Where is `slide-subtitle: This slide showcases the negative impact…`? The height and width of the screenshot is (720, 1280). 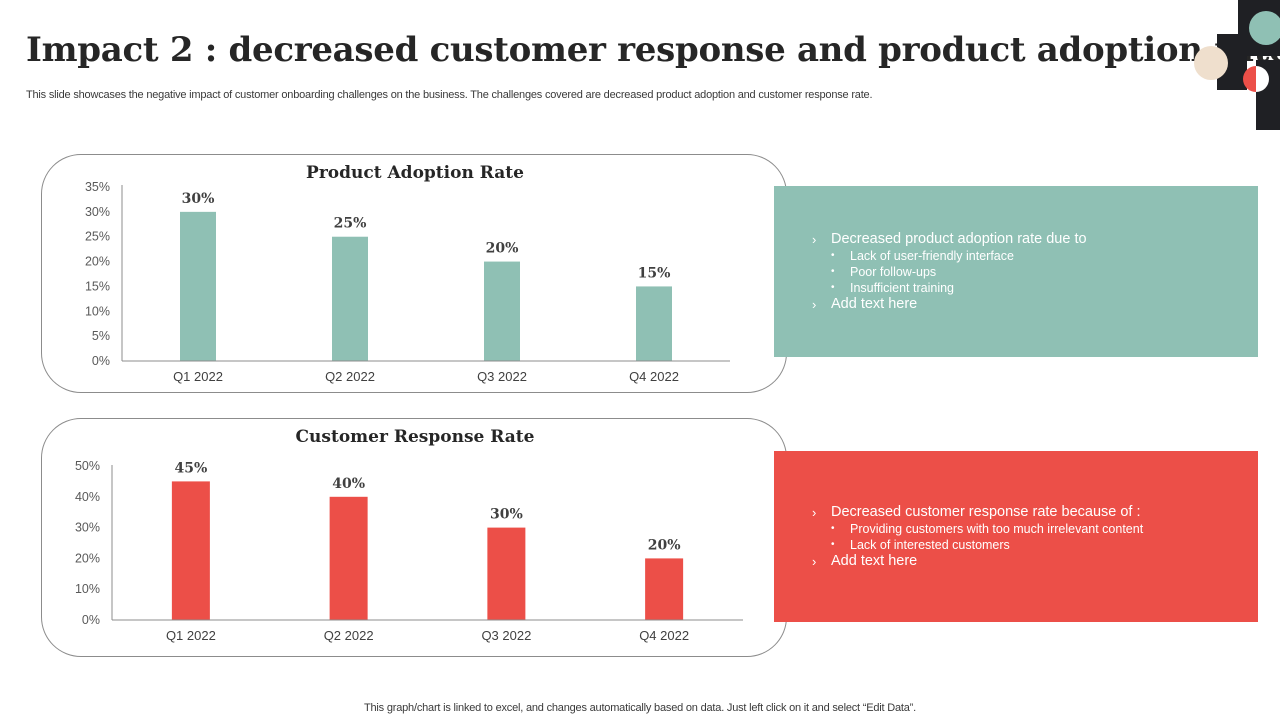 slide-subtitle: This slide showcases the negative impact… is located at coordinates (449, 95).